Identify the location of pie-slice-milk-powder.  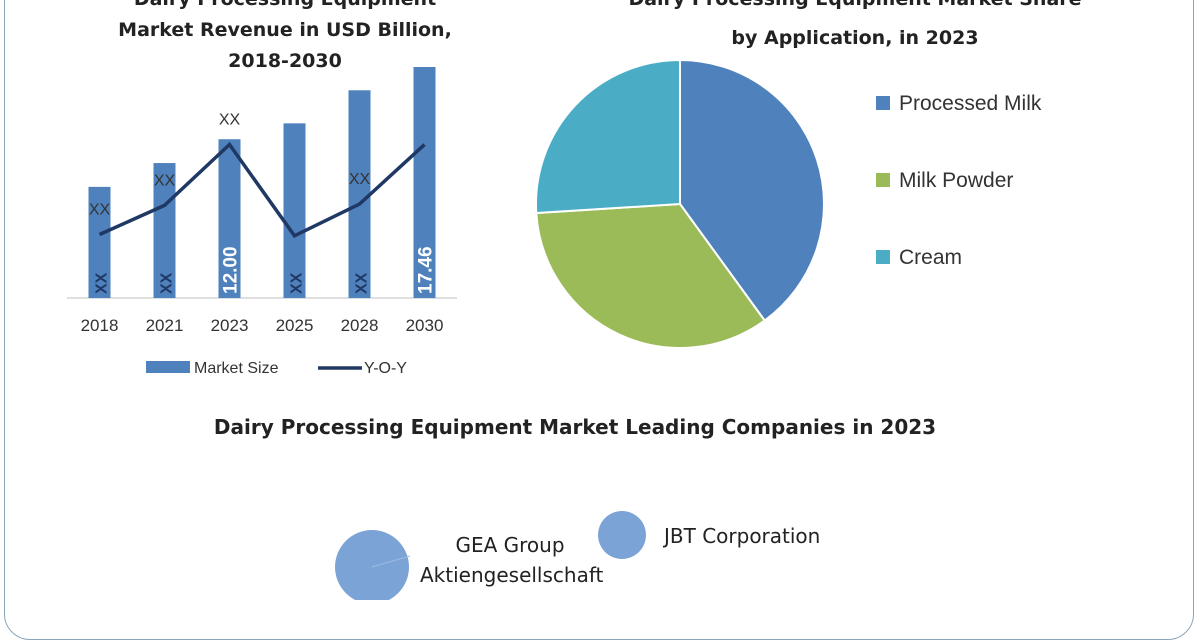
(651, 275).